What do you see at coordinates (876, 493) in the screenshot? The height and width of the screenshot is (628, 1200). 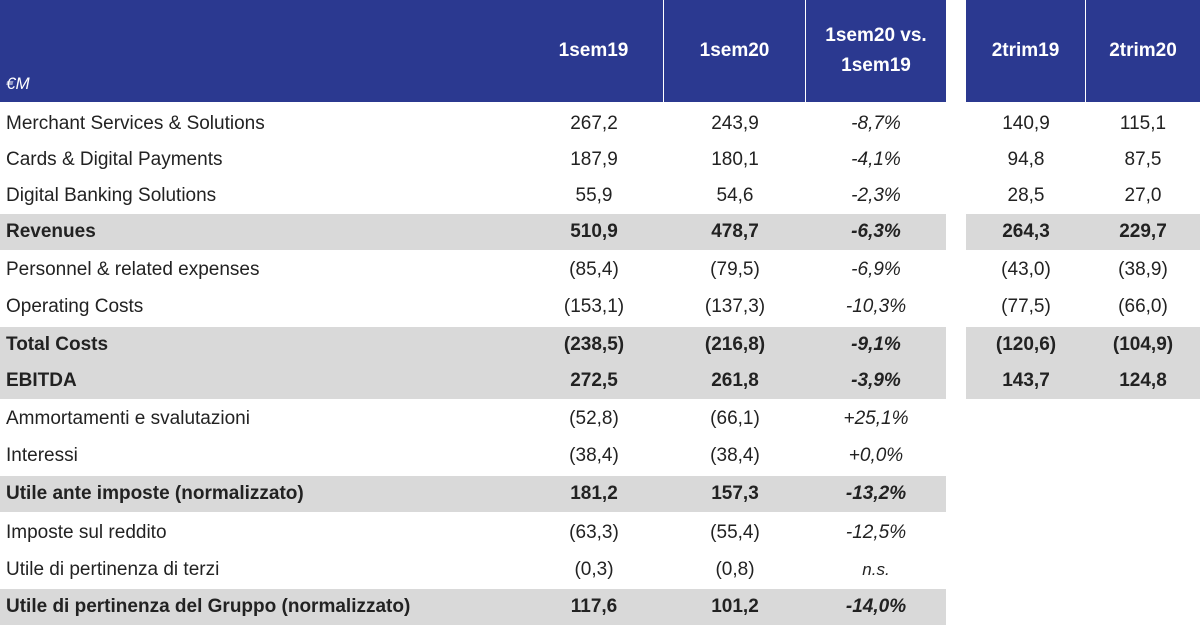 I see `value-change: -13,2%` at bounding box center [876, 493].